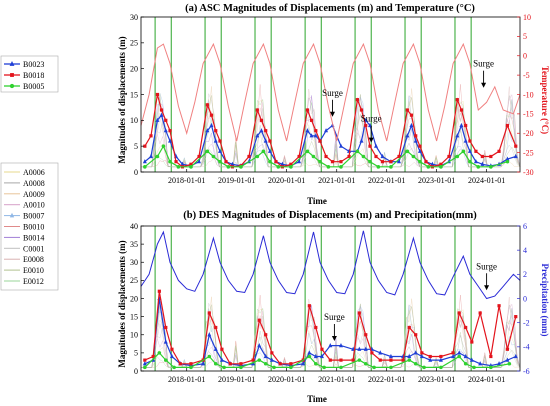  Describe the element at coordinates (12, 63) in the screenshot. I see `legend-marker-b0023` at that location.